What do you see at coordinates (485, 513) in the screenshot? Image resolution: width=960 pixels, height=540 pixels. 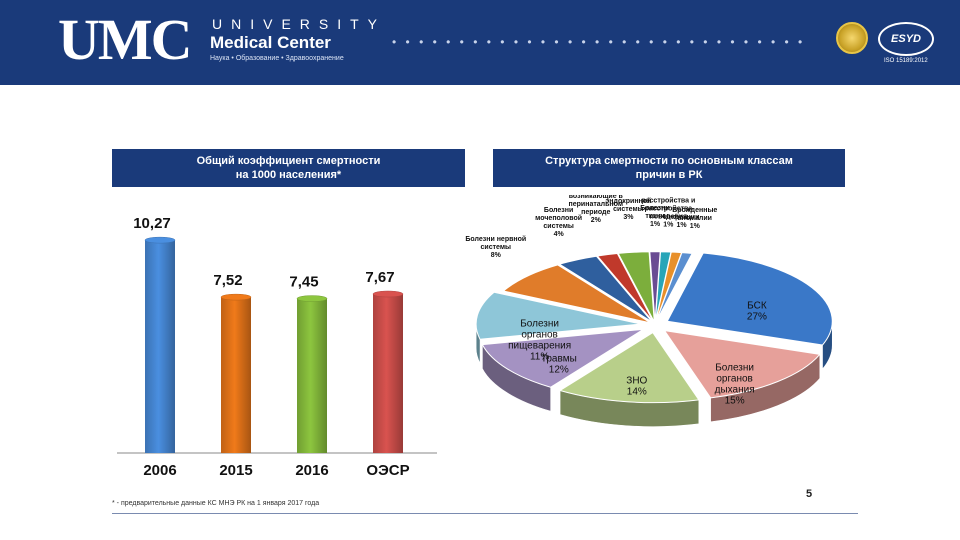 I see `footer-divider` at bounding box center [485, 513].